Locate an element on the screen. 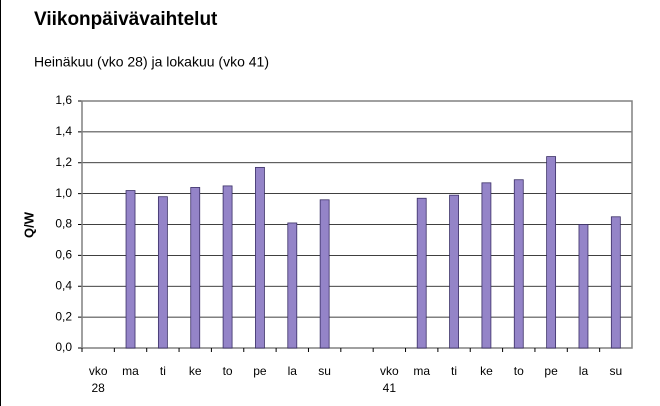  y-tick-label: 0,8 is located at coordinates (63, 224).